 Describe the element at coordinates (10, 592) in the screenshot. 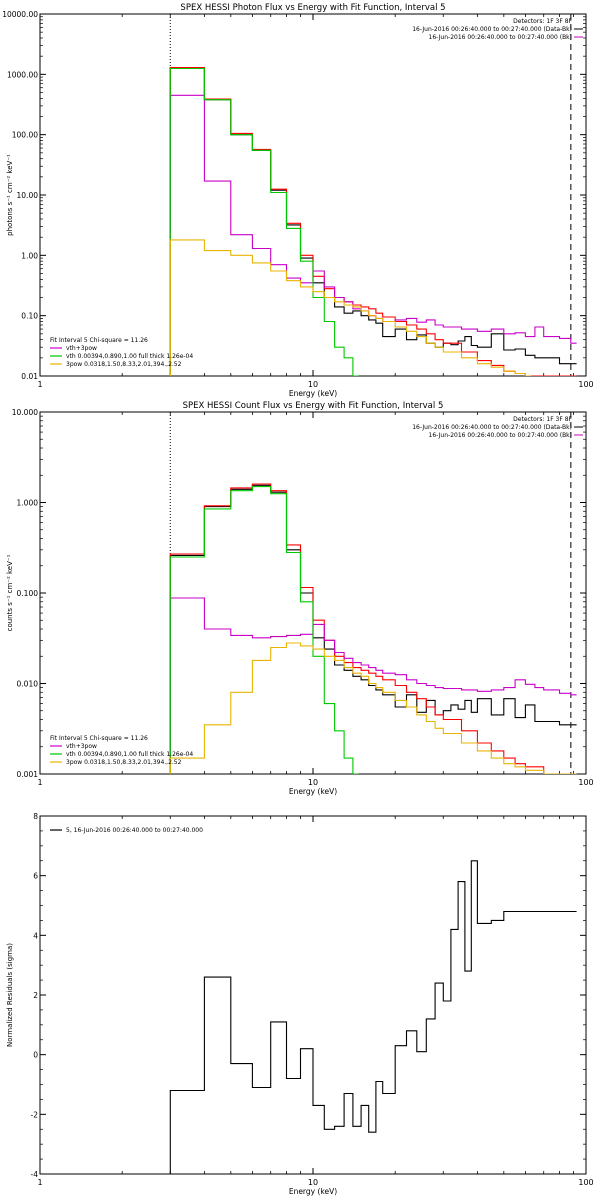

I see `y-axis-label: counts s⁻¹ cm⁻² keV⁻¹` at that location.